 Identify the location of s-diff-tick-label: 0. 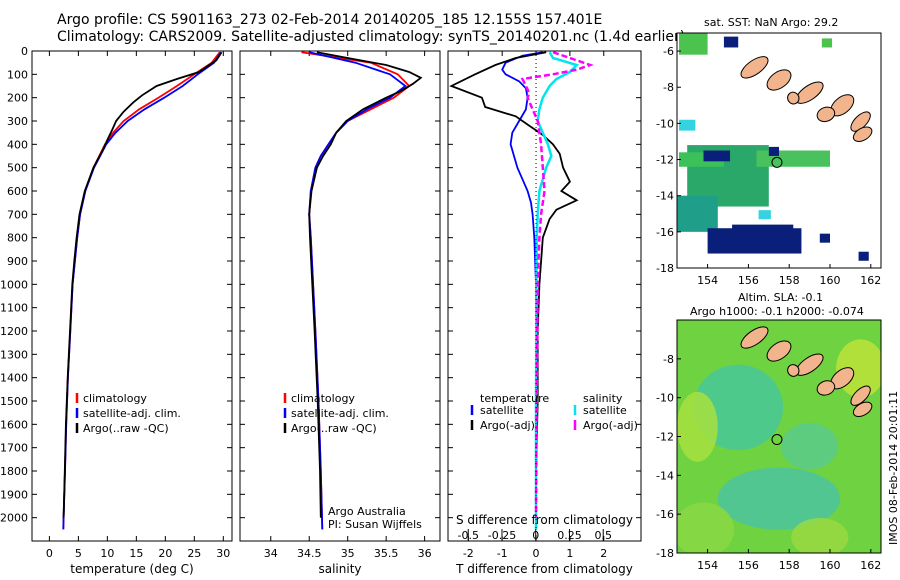
(535, 535).